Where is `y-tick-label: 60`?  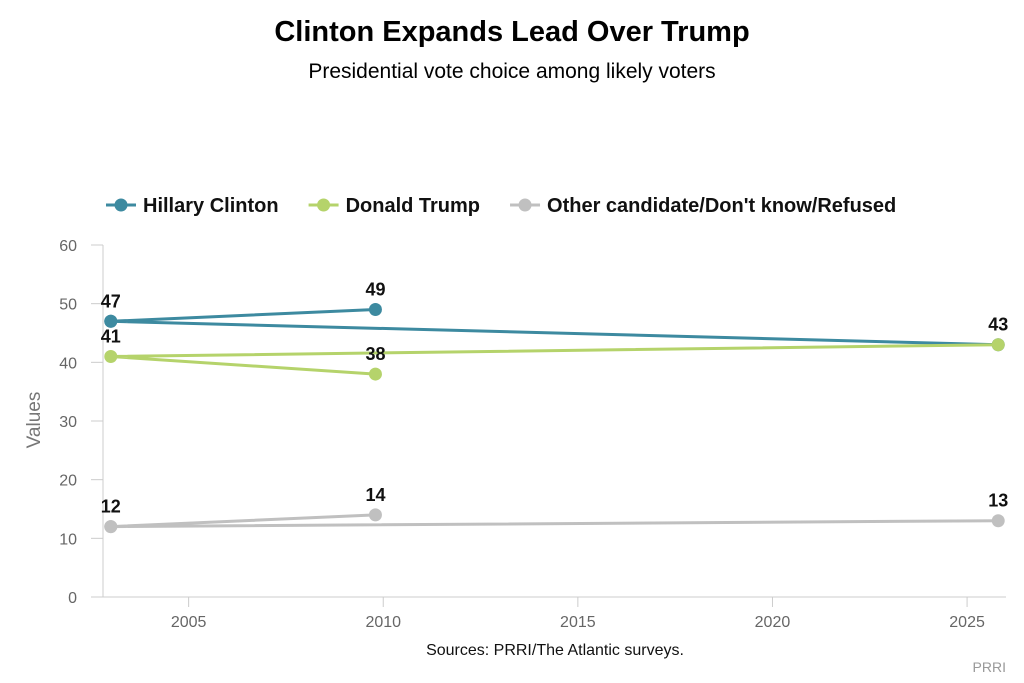
y-tick-label: 60 is located at coordinates (68, 246).